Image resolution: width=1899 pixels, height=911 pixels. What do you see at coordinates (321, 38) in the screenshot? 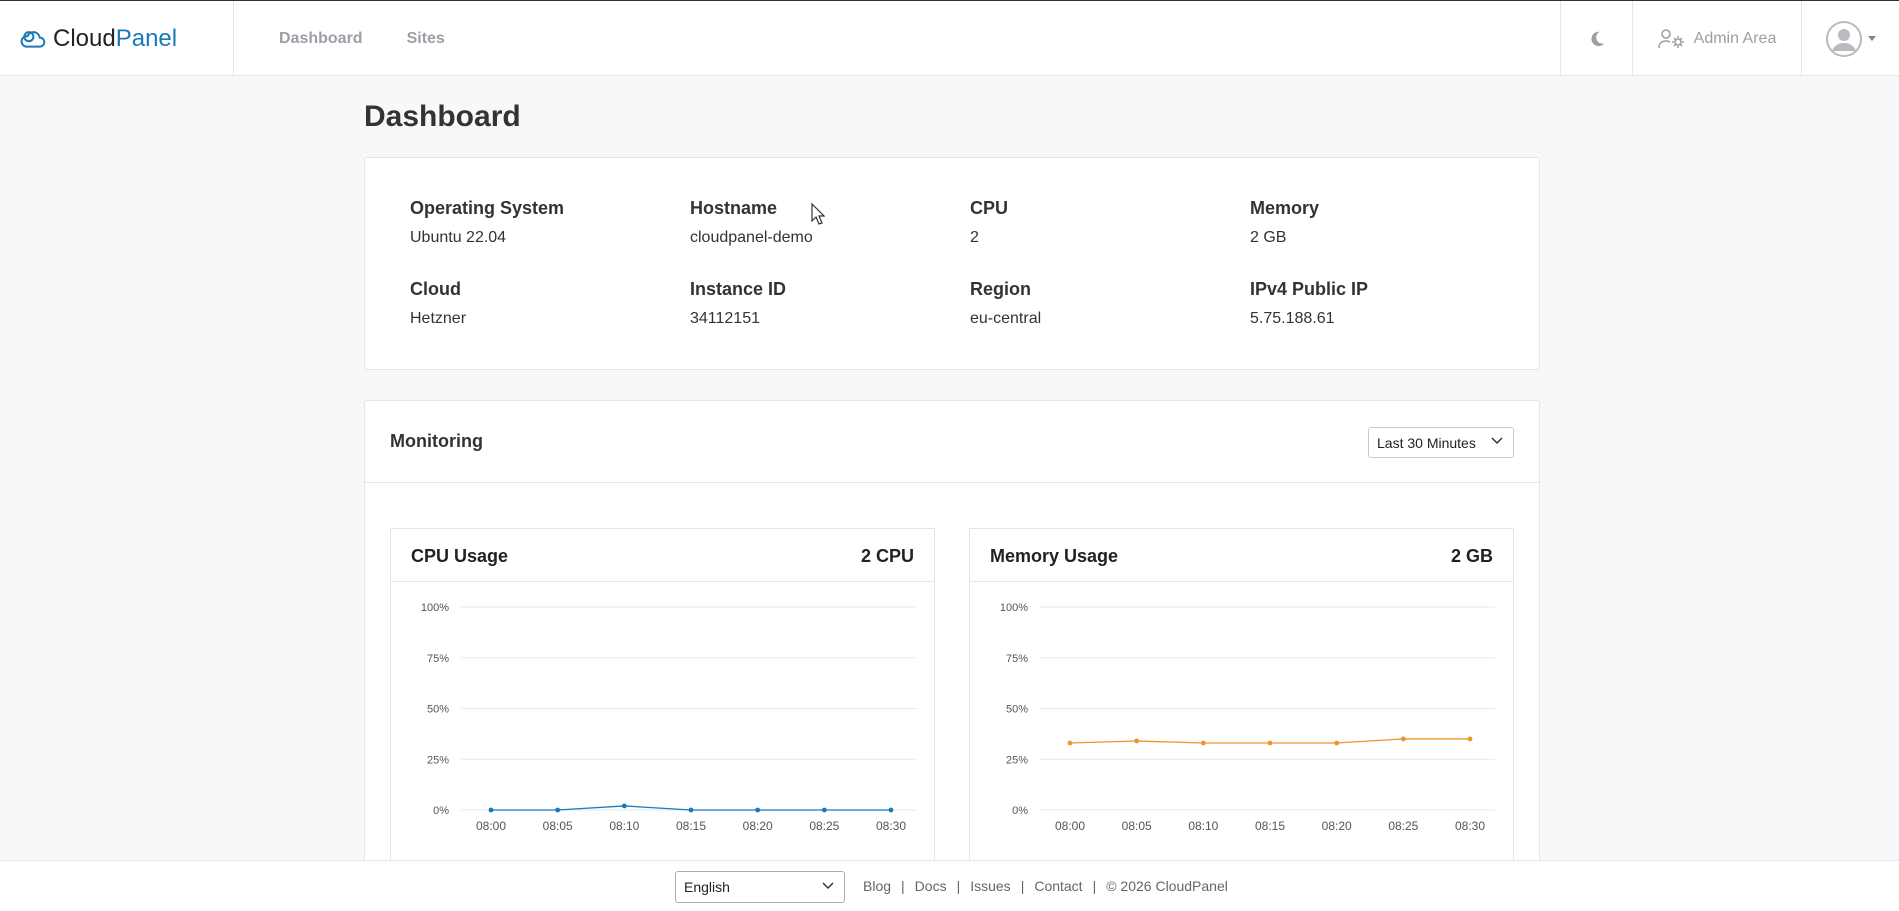
I see `nav-dashboard: Dashboard` at bounding box center [321, 38].